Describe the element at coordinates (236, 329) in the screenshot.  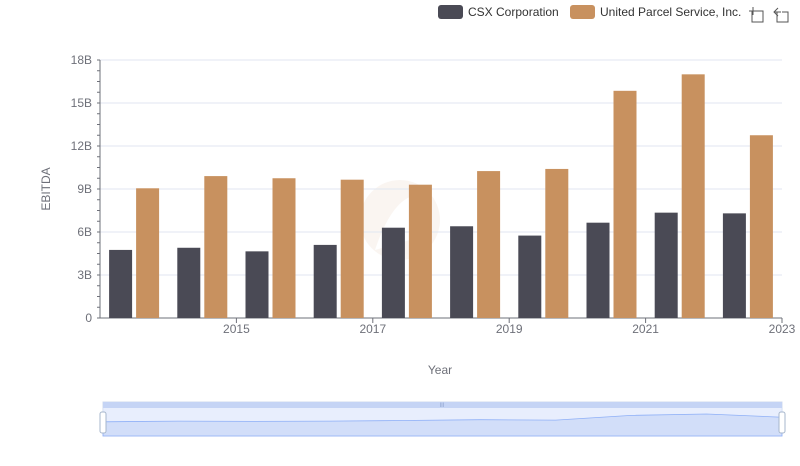
I see `x-tick-label: 2015` at that location.